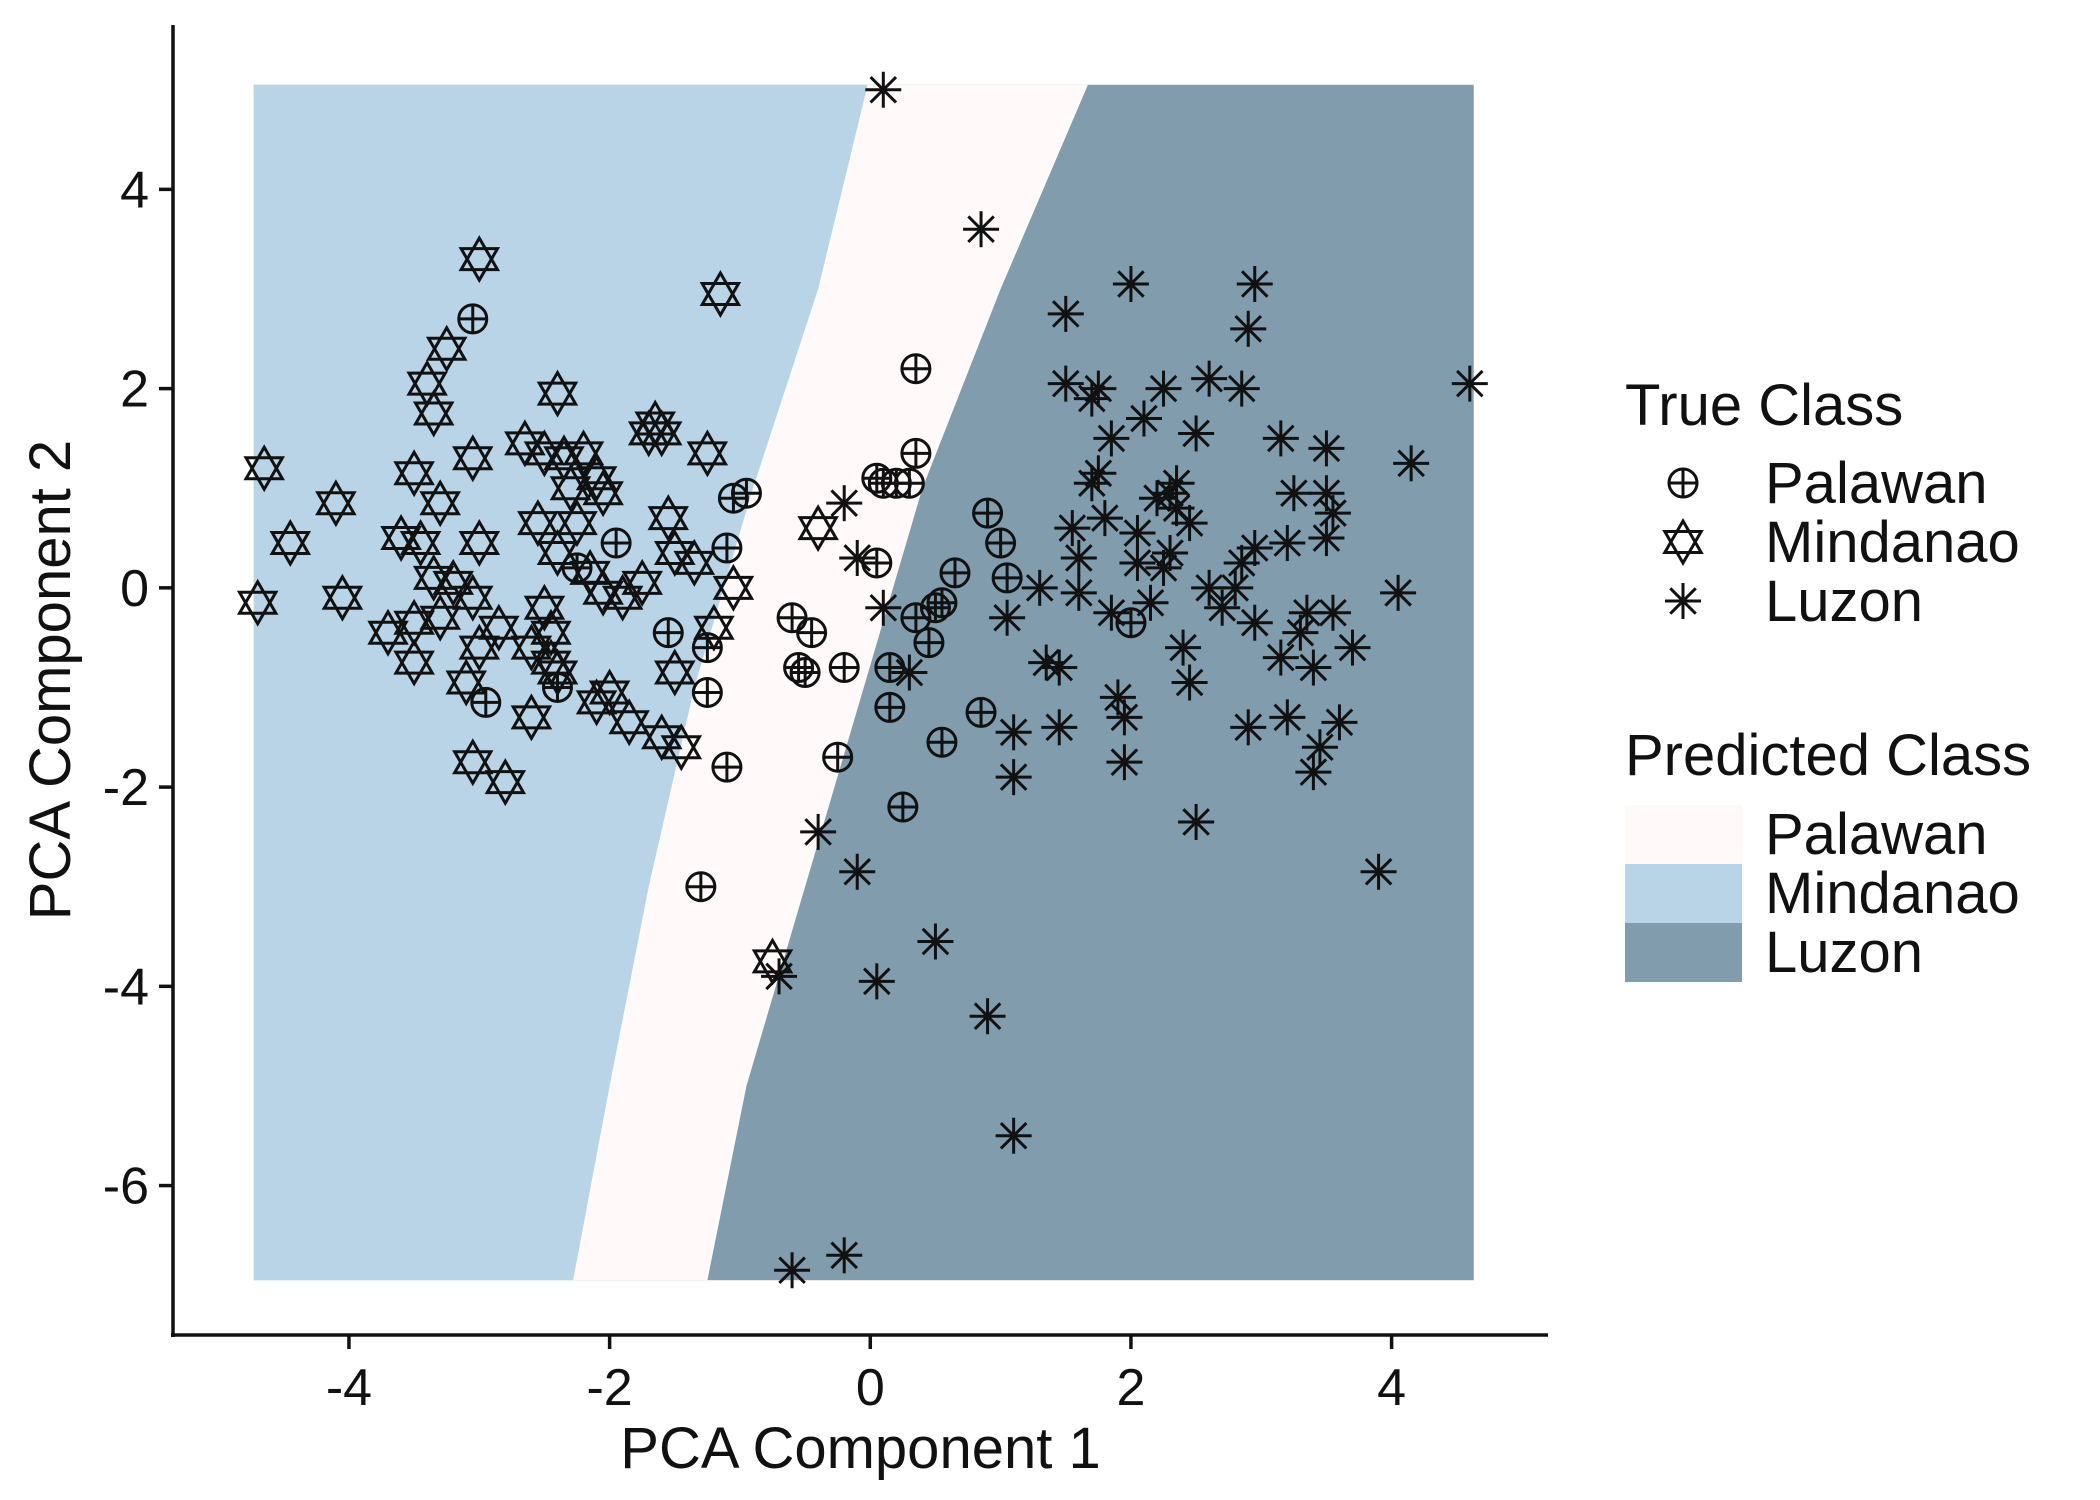 The width and height of the screenshot is (2100, 1500). What do you see at coordinates (1683, 542) in the screenshot?
I see `legend-key-mindanao` at bounding box center [1683, 542].